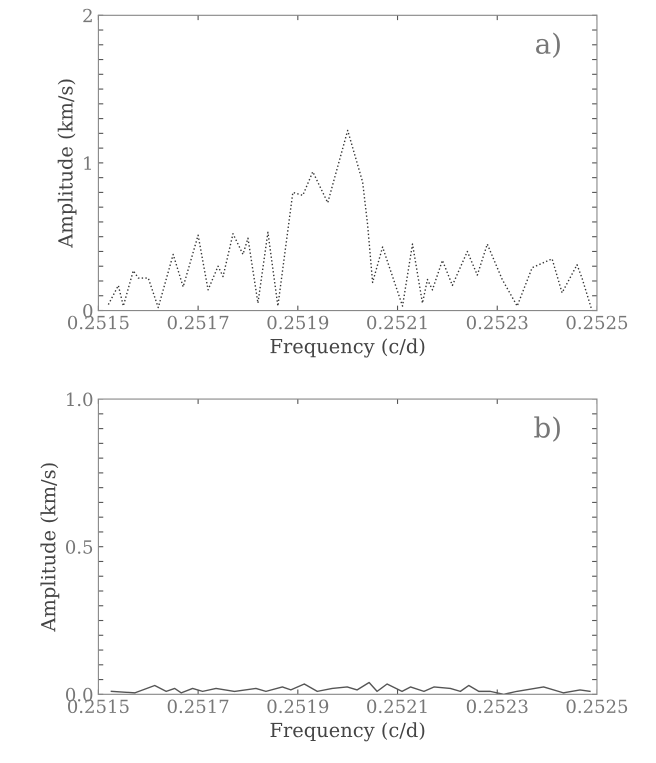 This screenshot has width=656, height=763. Describe the element at coordinates (79, 695) in the screenshot. I see `y-tick-label: 0.0` at that location.